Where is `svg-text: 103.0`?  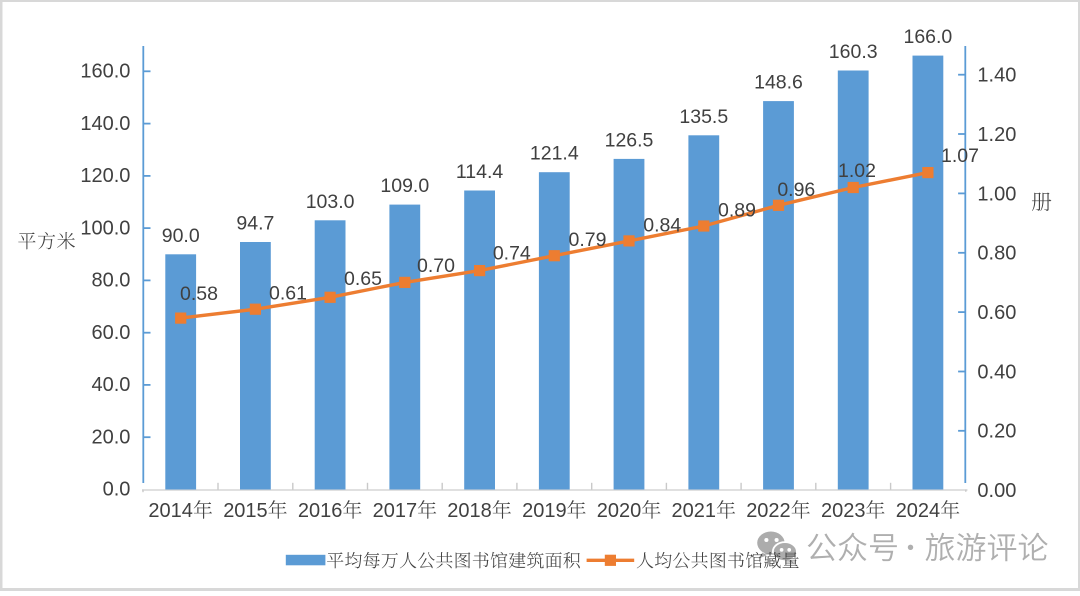
svg-text: 103.0 is located at coordinates (330, 202).